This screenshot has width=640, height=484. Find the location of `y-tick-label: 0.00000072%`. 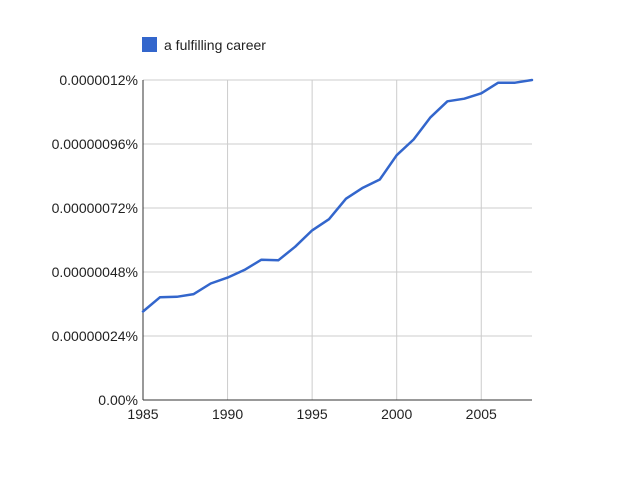

y-tick-label: 0.00000072% is located at coordinates (95, 208).